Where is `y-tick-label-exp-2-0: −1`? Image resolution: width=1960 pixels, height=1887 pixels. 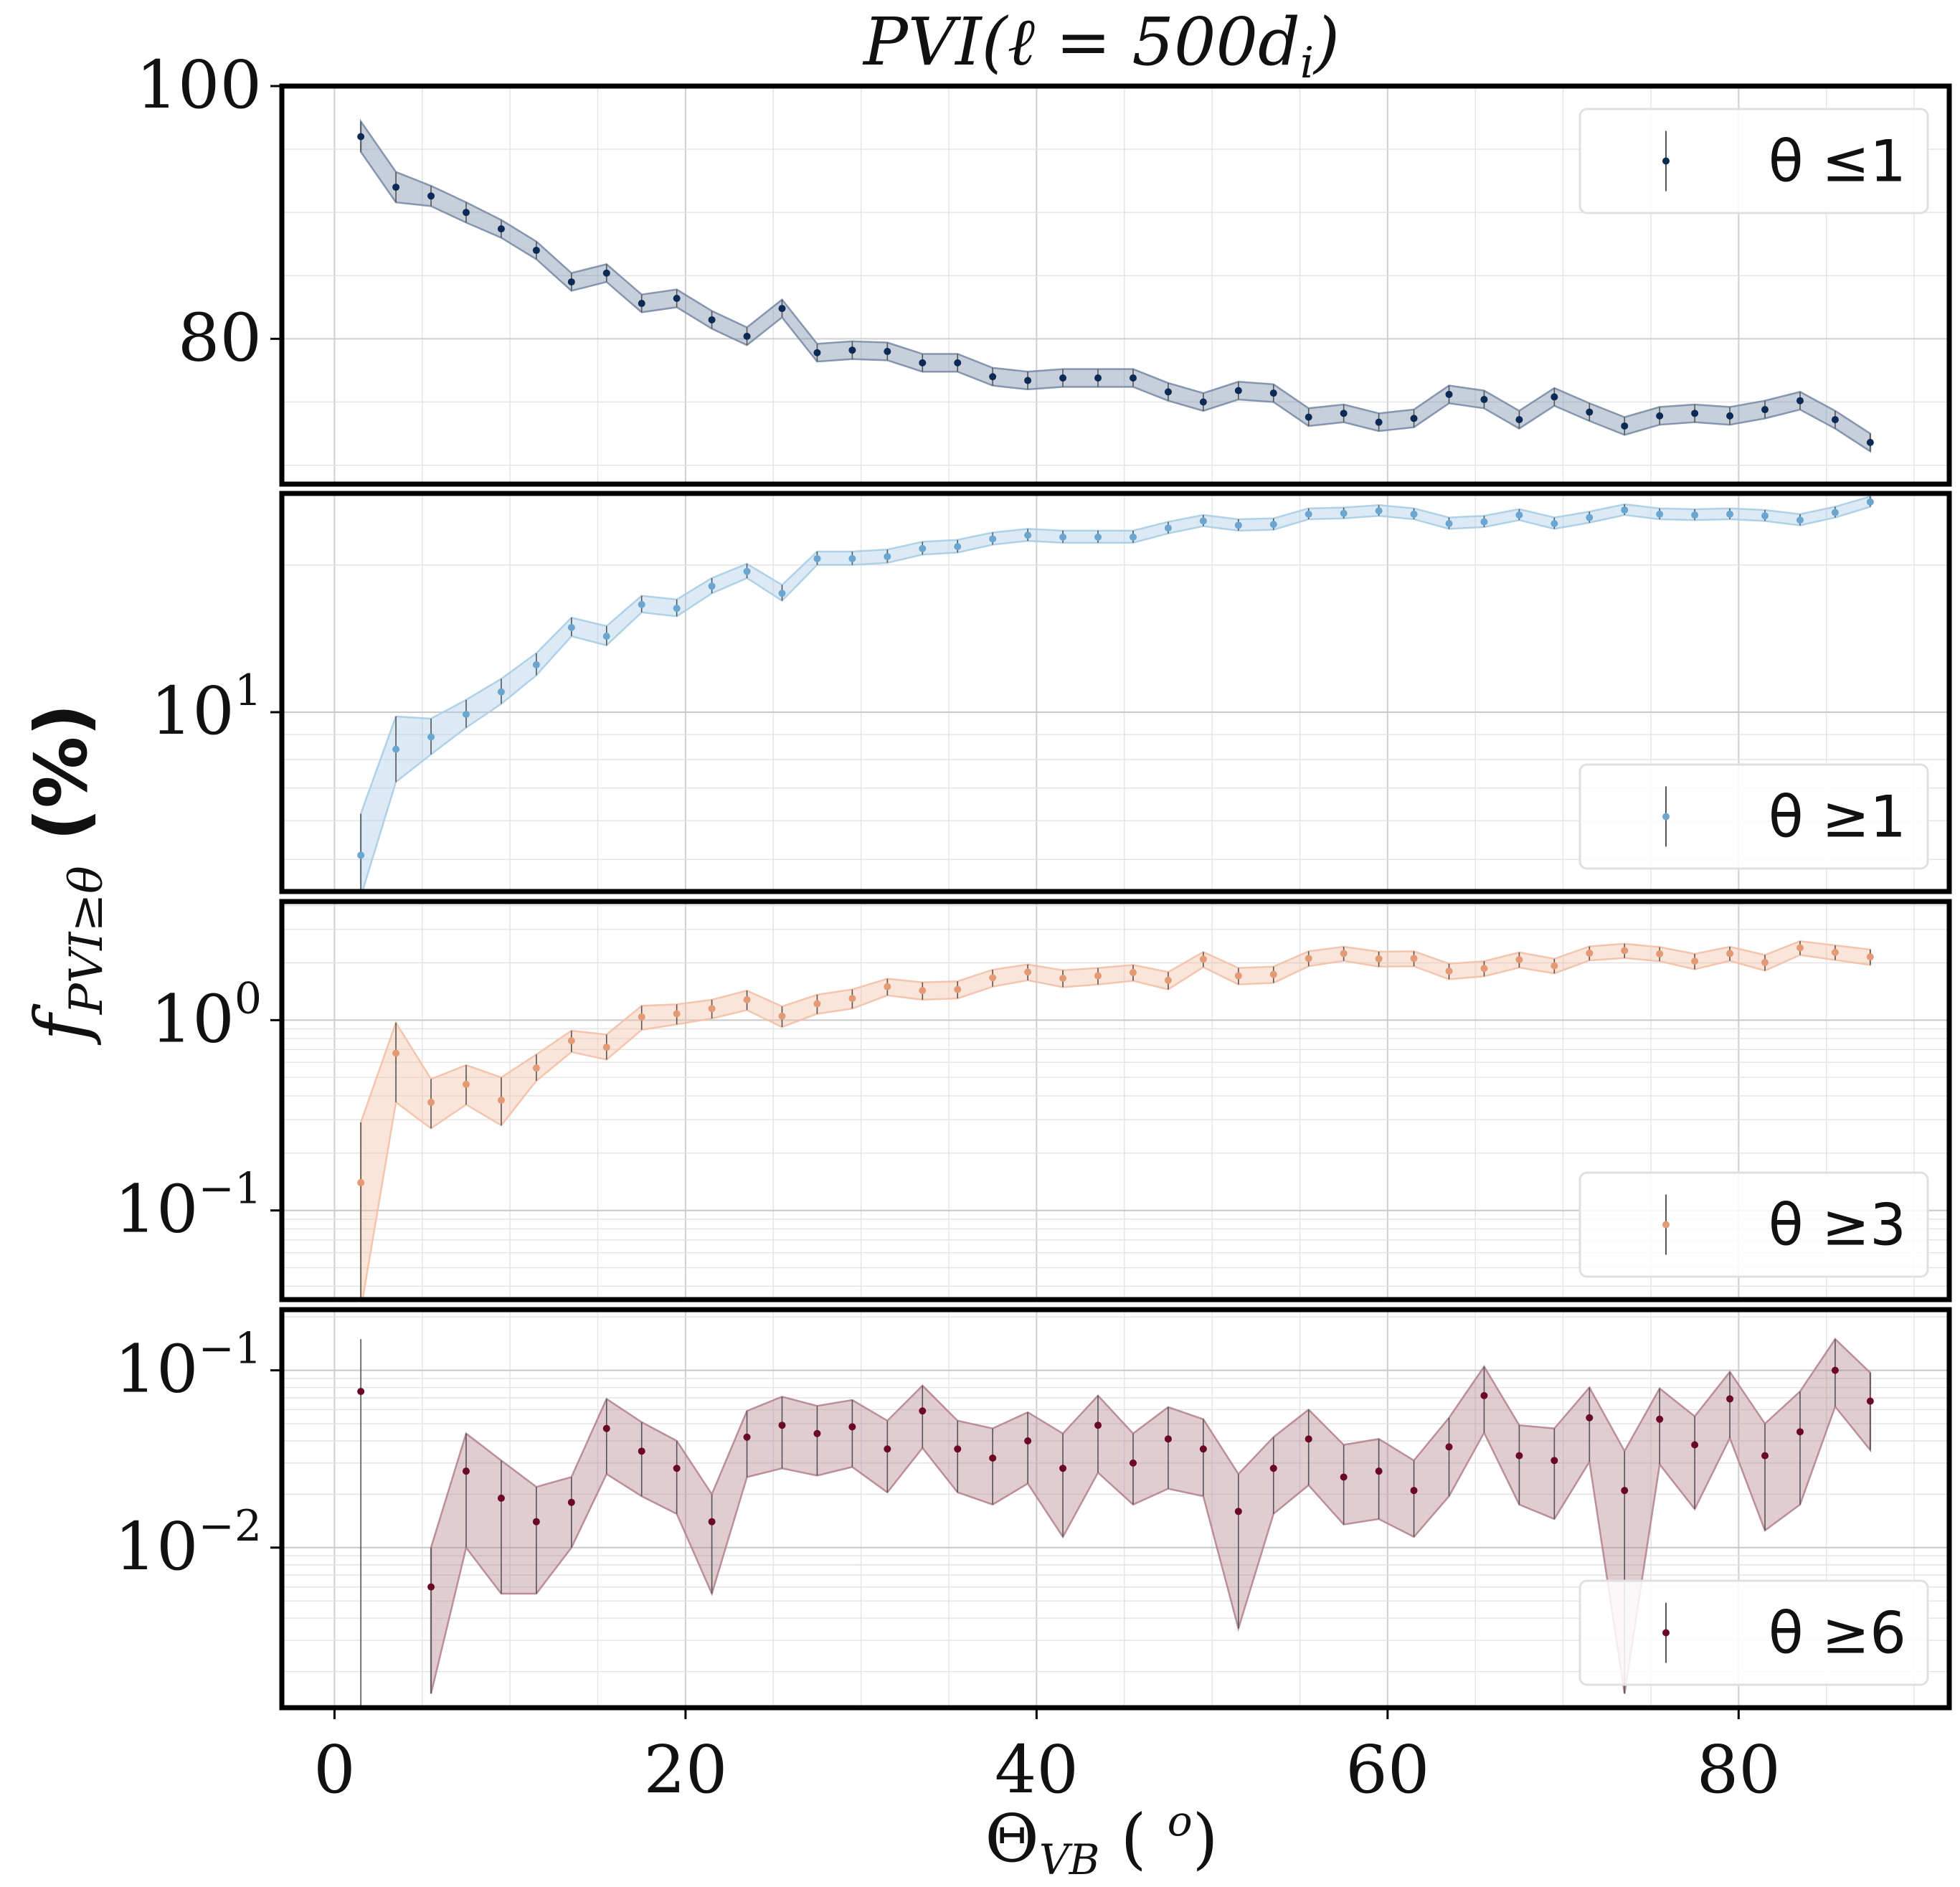 y-tick-label-exp-2-0: −1 is located at coordinates (230, 1189).